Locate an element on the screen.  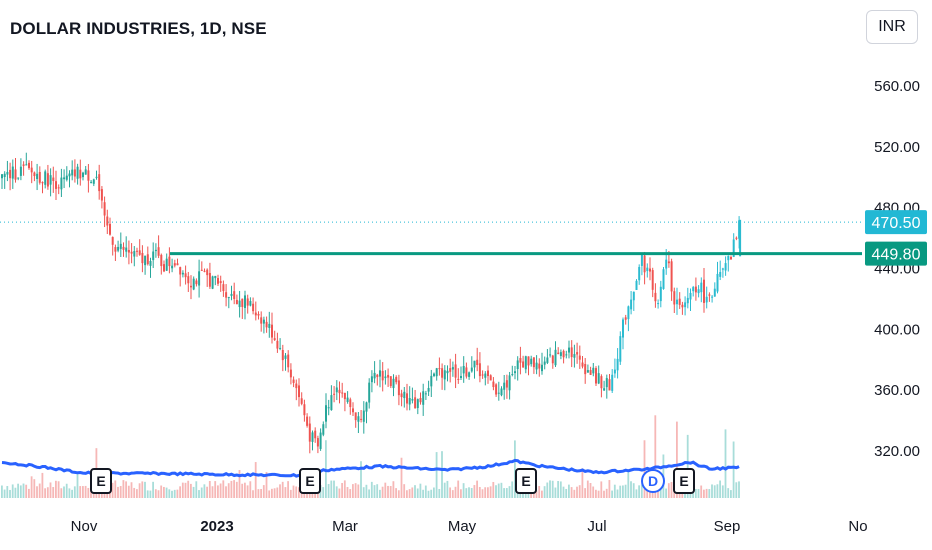
y-tick-label: 400.00 is located at coordinates (897, 329).